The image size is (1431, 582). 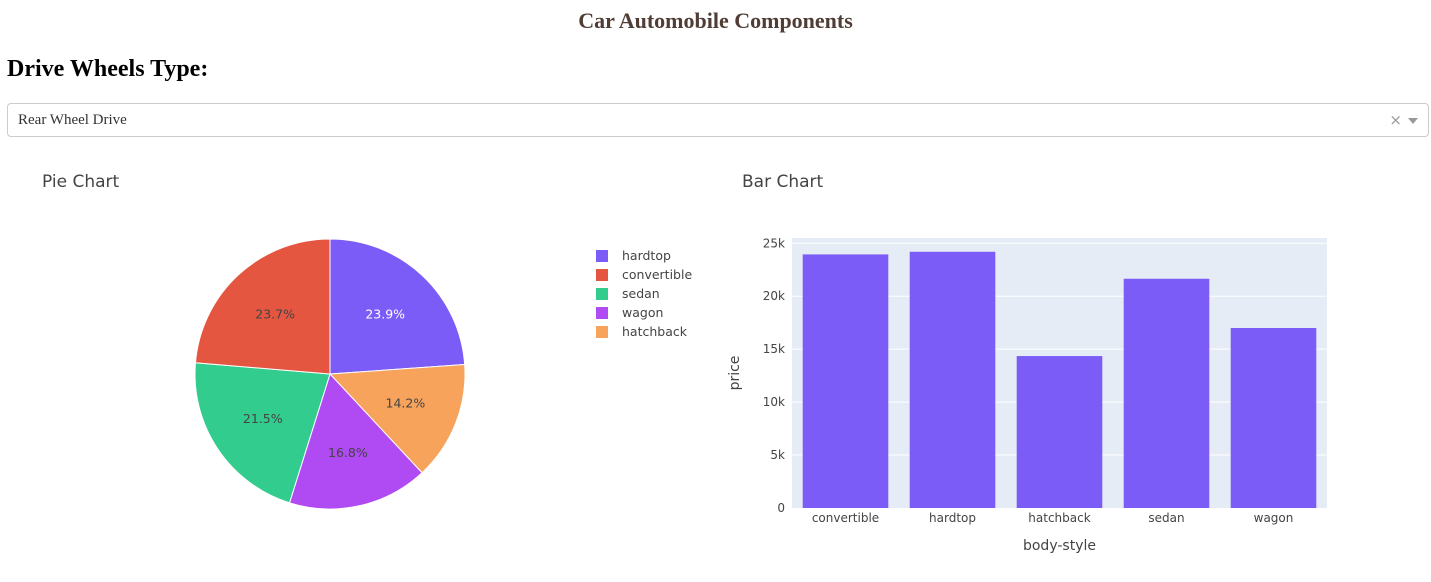 I want to click on x-tick-label-convertible: convertible, so click(x=845, y=518).